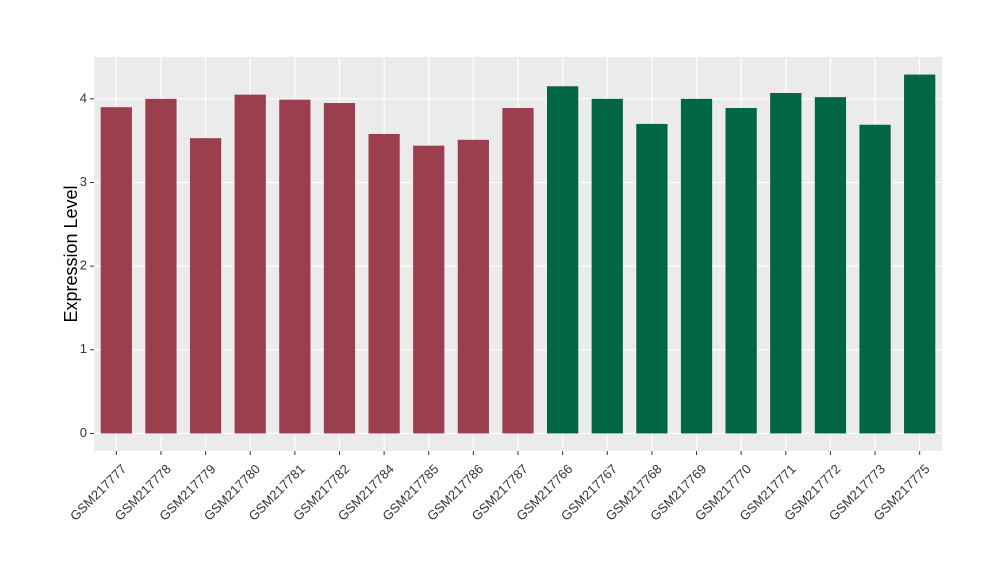 The height and width of the screenshot is (580, 1000). I want to click on y-tick-label: 4, so click(83, 97).